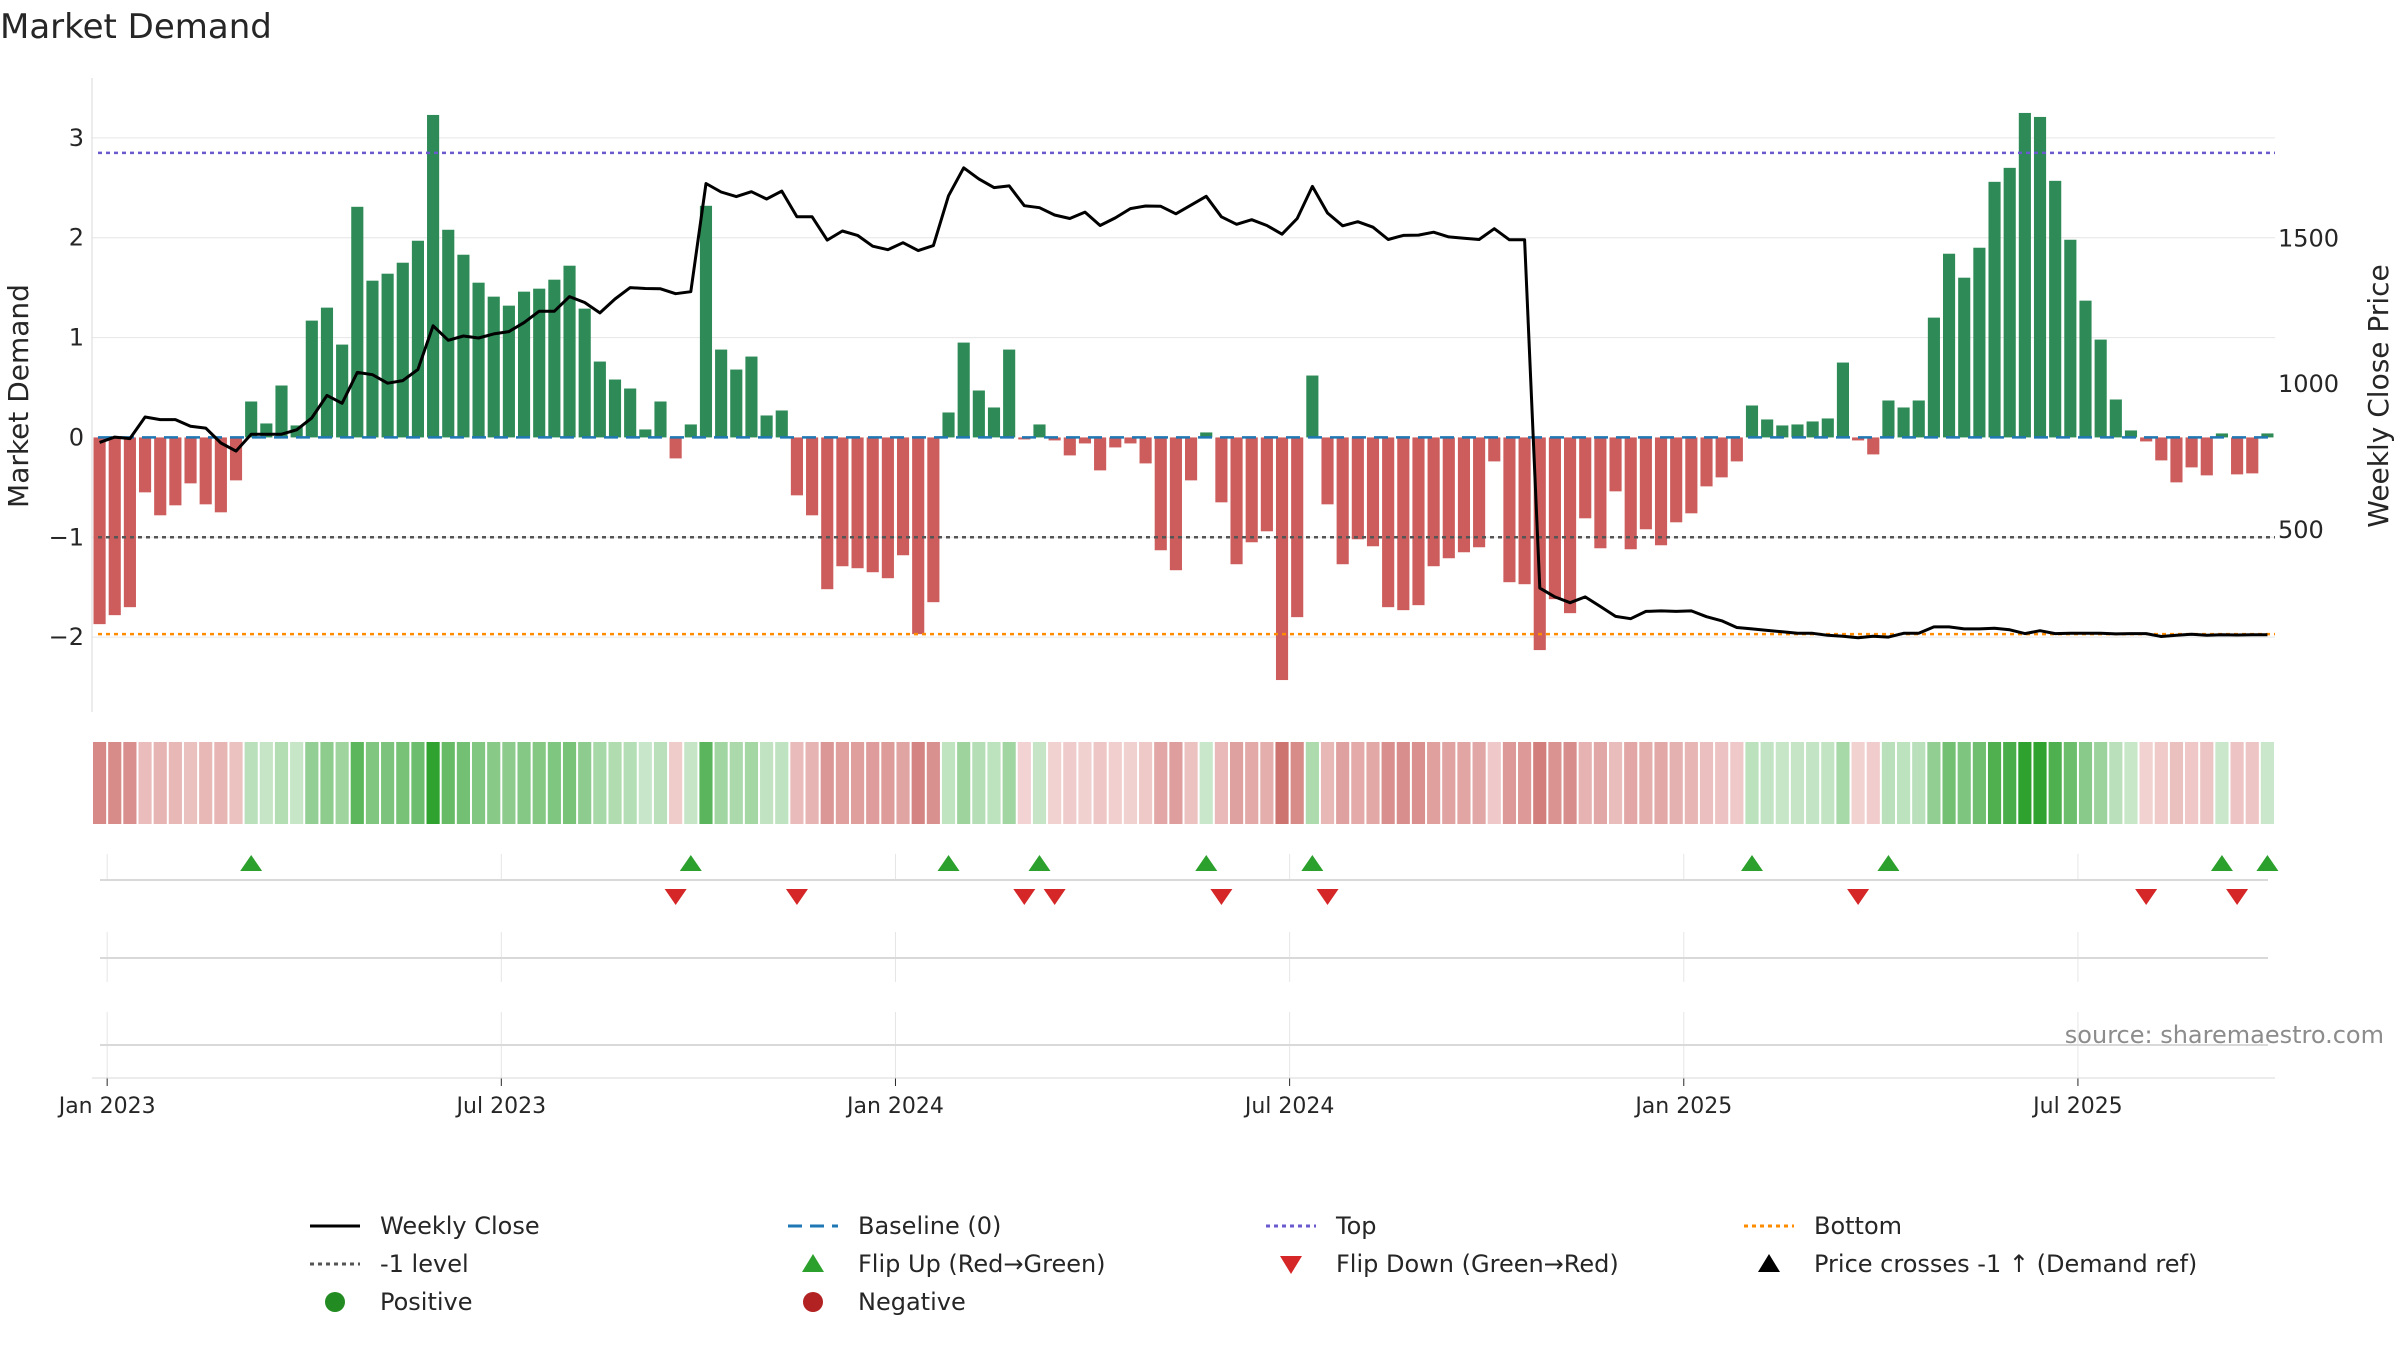 This screenshot has width=2400, height=1354. What do you see at coordinates (894, 1106) in the screenshot?
I see `x-tick-label: Jan 2024` at bounding box center [894, 1106].